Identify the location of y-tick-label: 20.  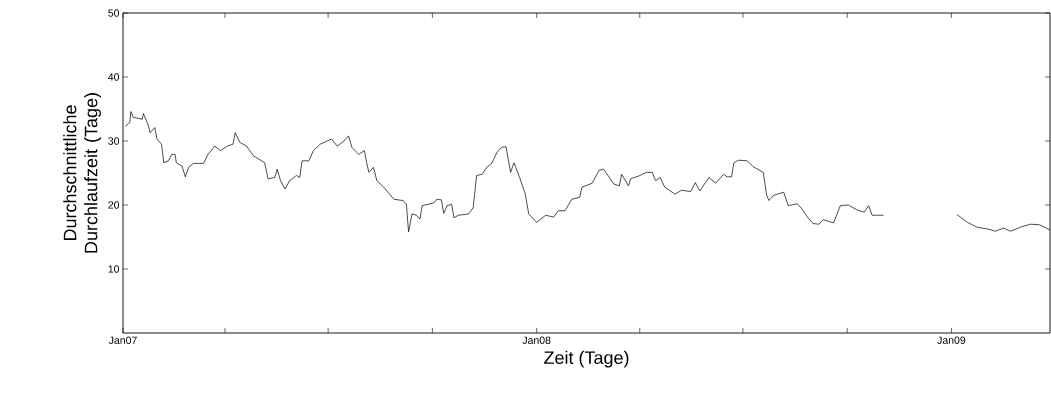
(114, 205).